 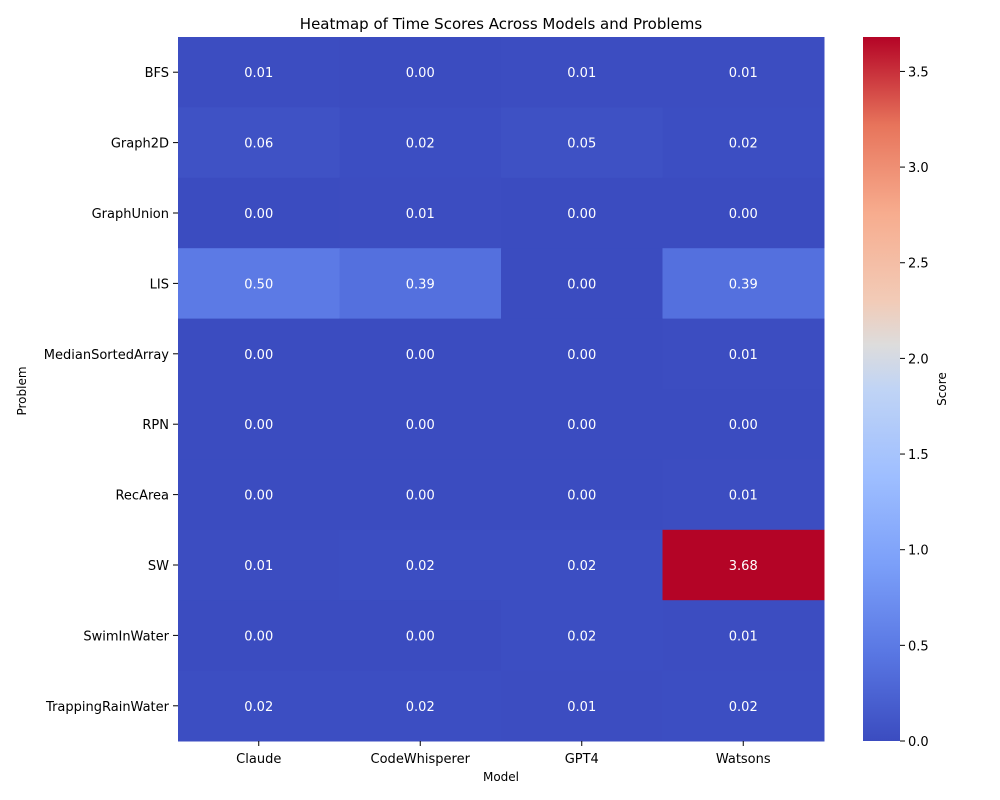 What do you see at coordinates (918, 264) in the screenshot?
I see `colorbar-tick-label: 2.5` at bounding box center [918, 264].